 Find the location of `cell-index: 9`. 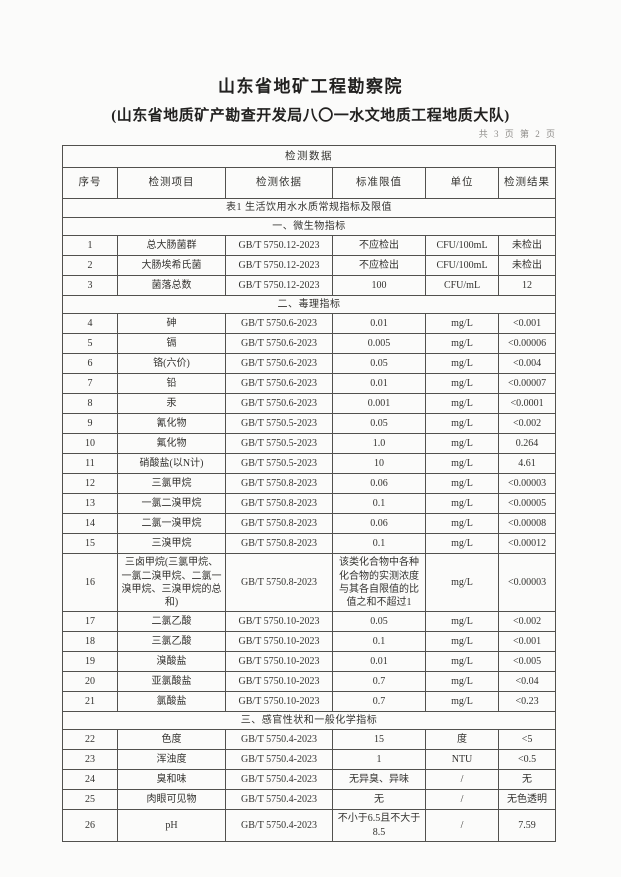

cell-index: 9 is located at coordinates (90, 424).